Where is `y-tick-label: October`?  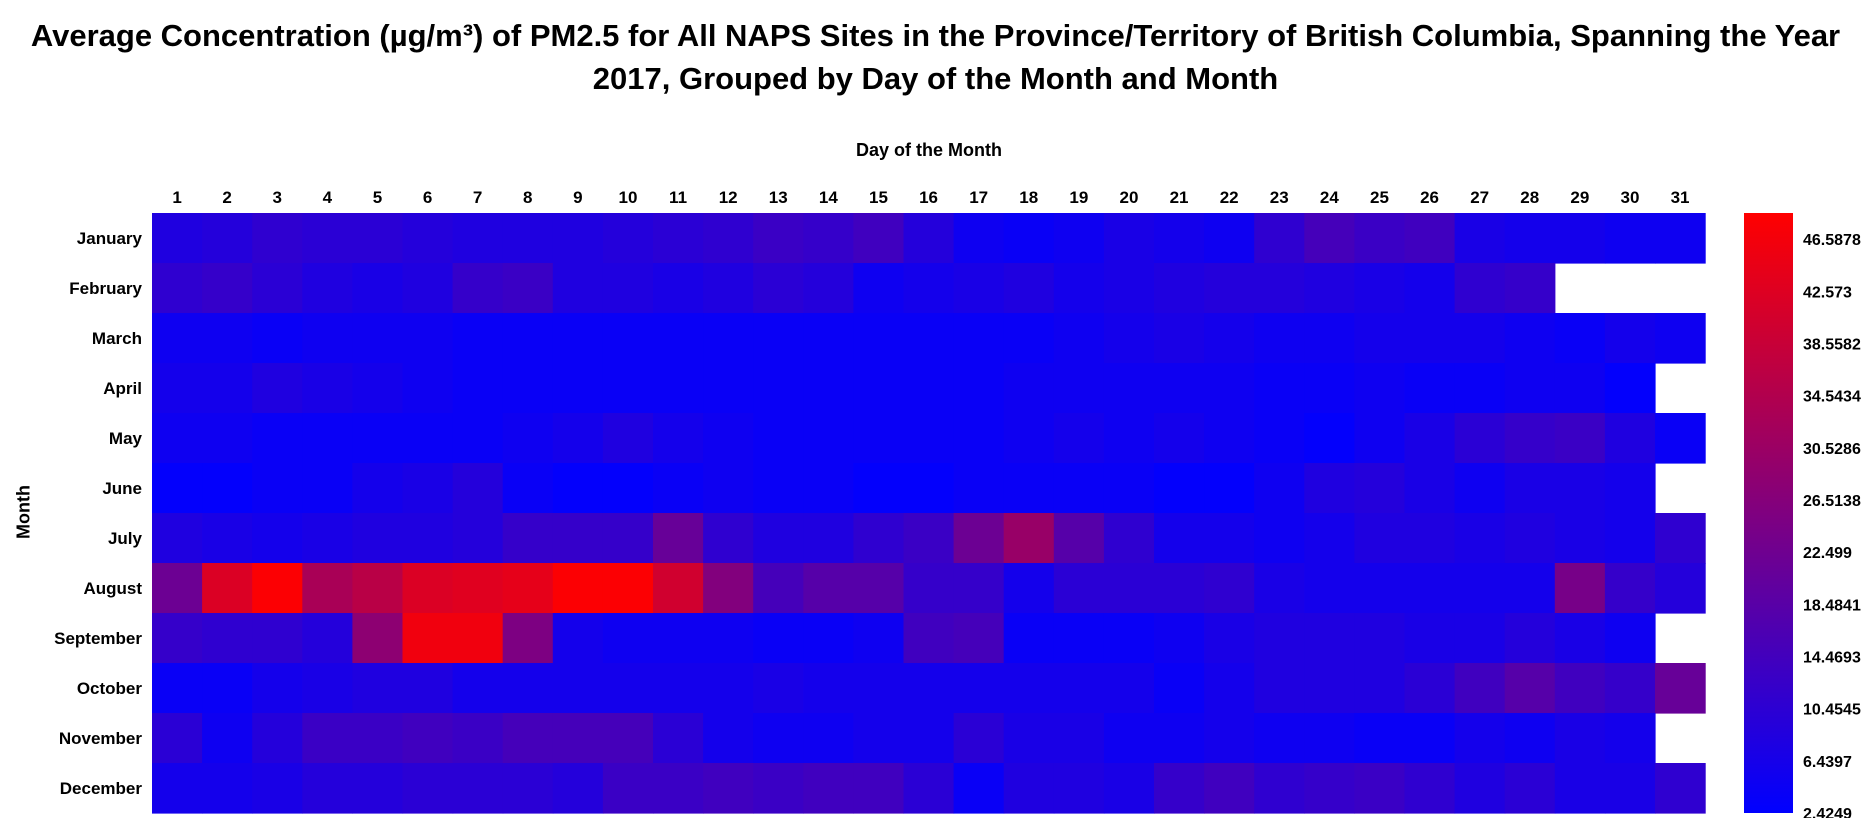 y-tick-label: October is located at coordinates (110, 688).